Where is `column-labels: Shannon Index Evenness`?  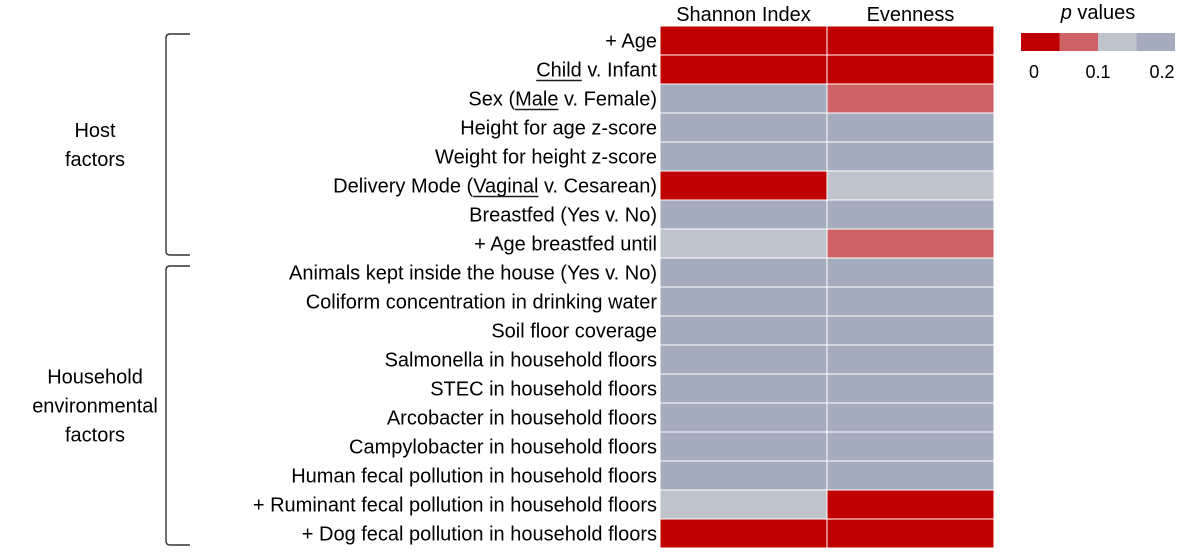
column-labels: Shannon Index Evenness is located at coordinates (815, 15).